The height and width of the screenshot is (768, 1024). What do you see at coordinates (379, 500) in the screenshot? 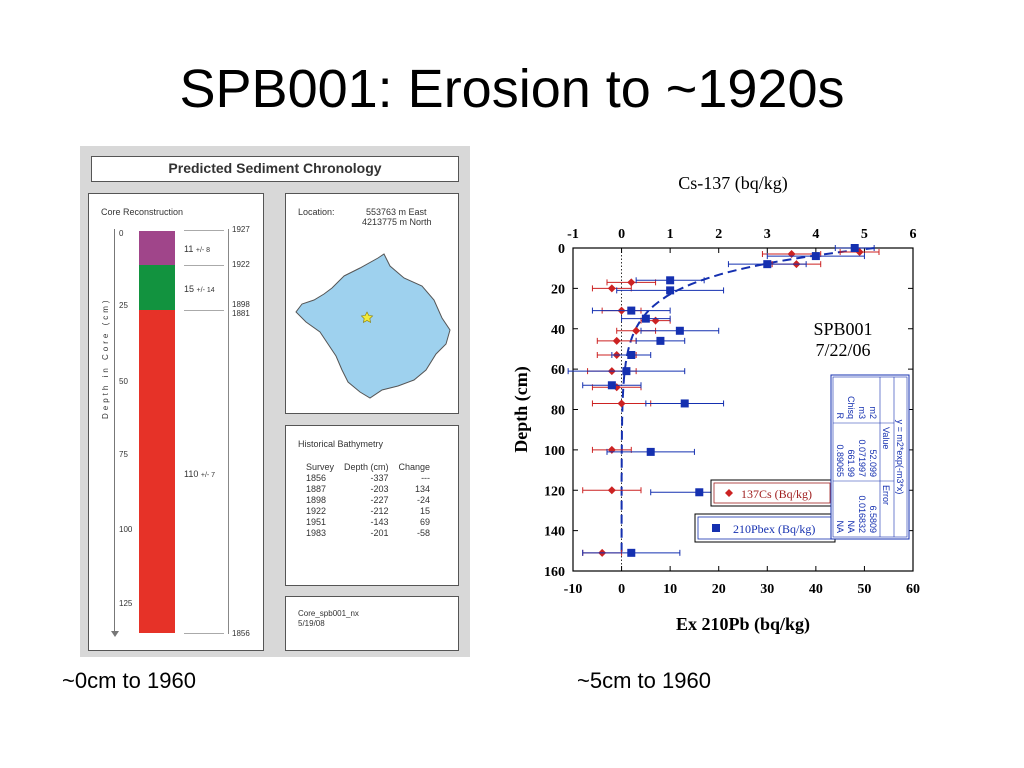
I see `bathymetry-cell: -227` at bounding box center [379, 500].